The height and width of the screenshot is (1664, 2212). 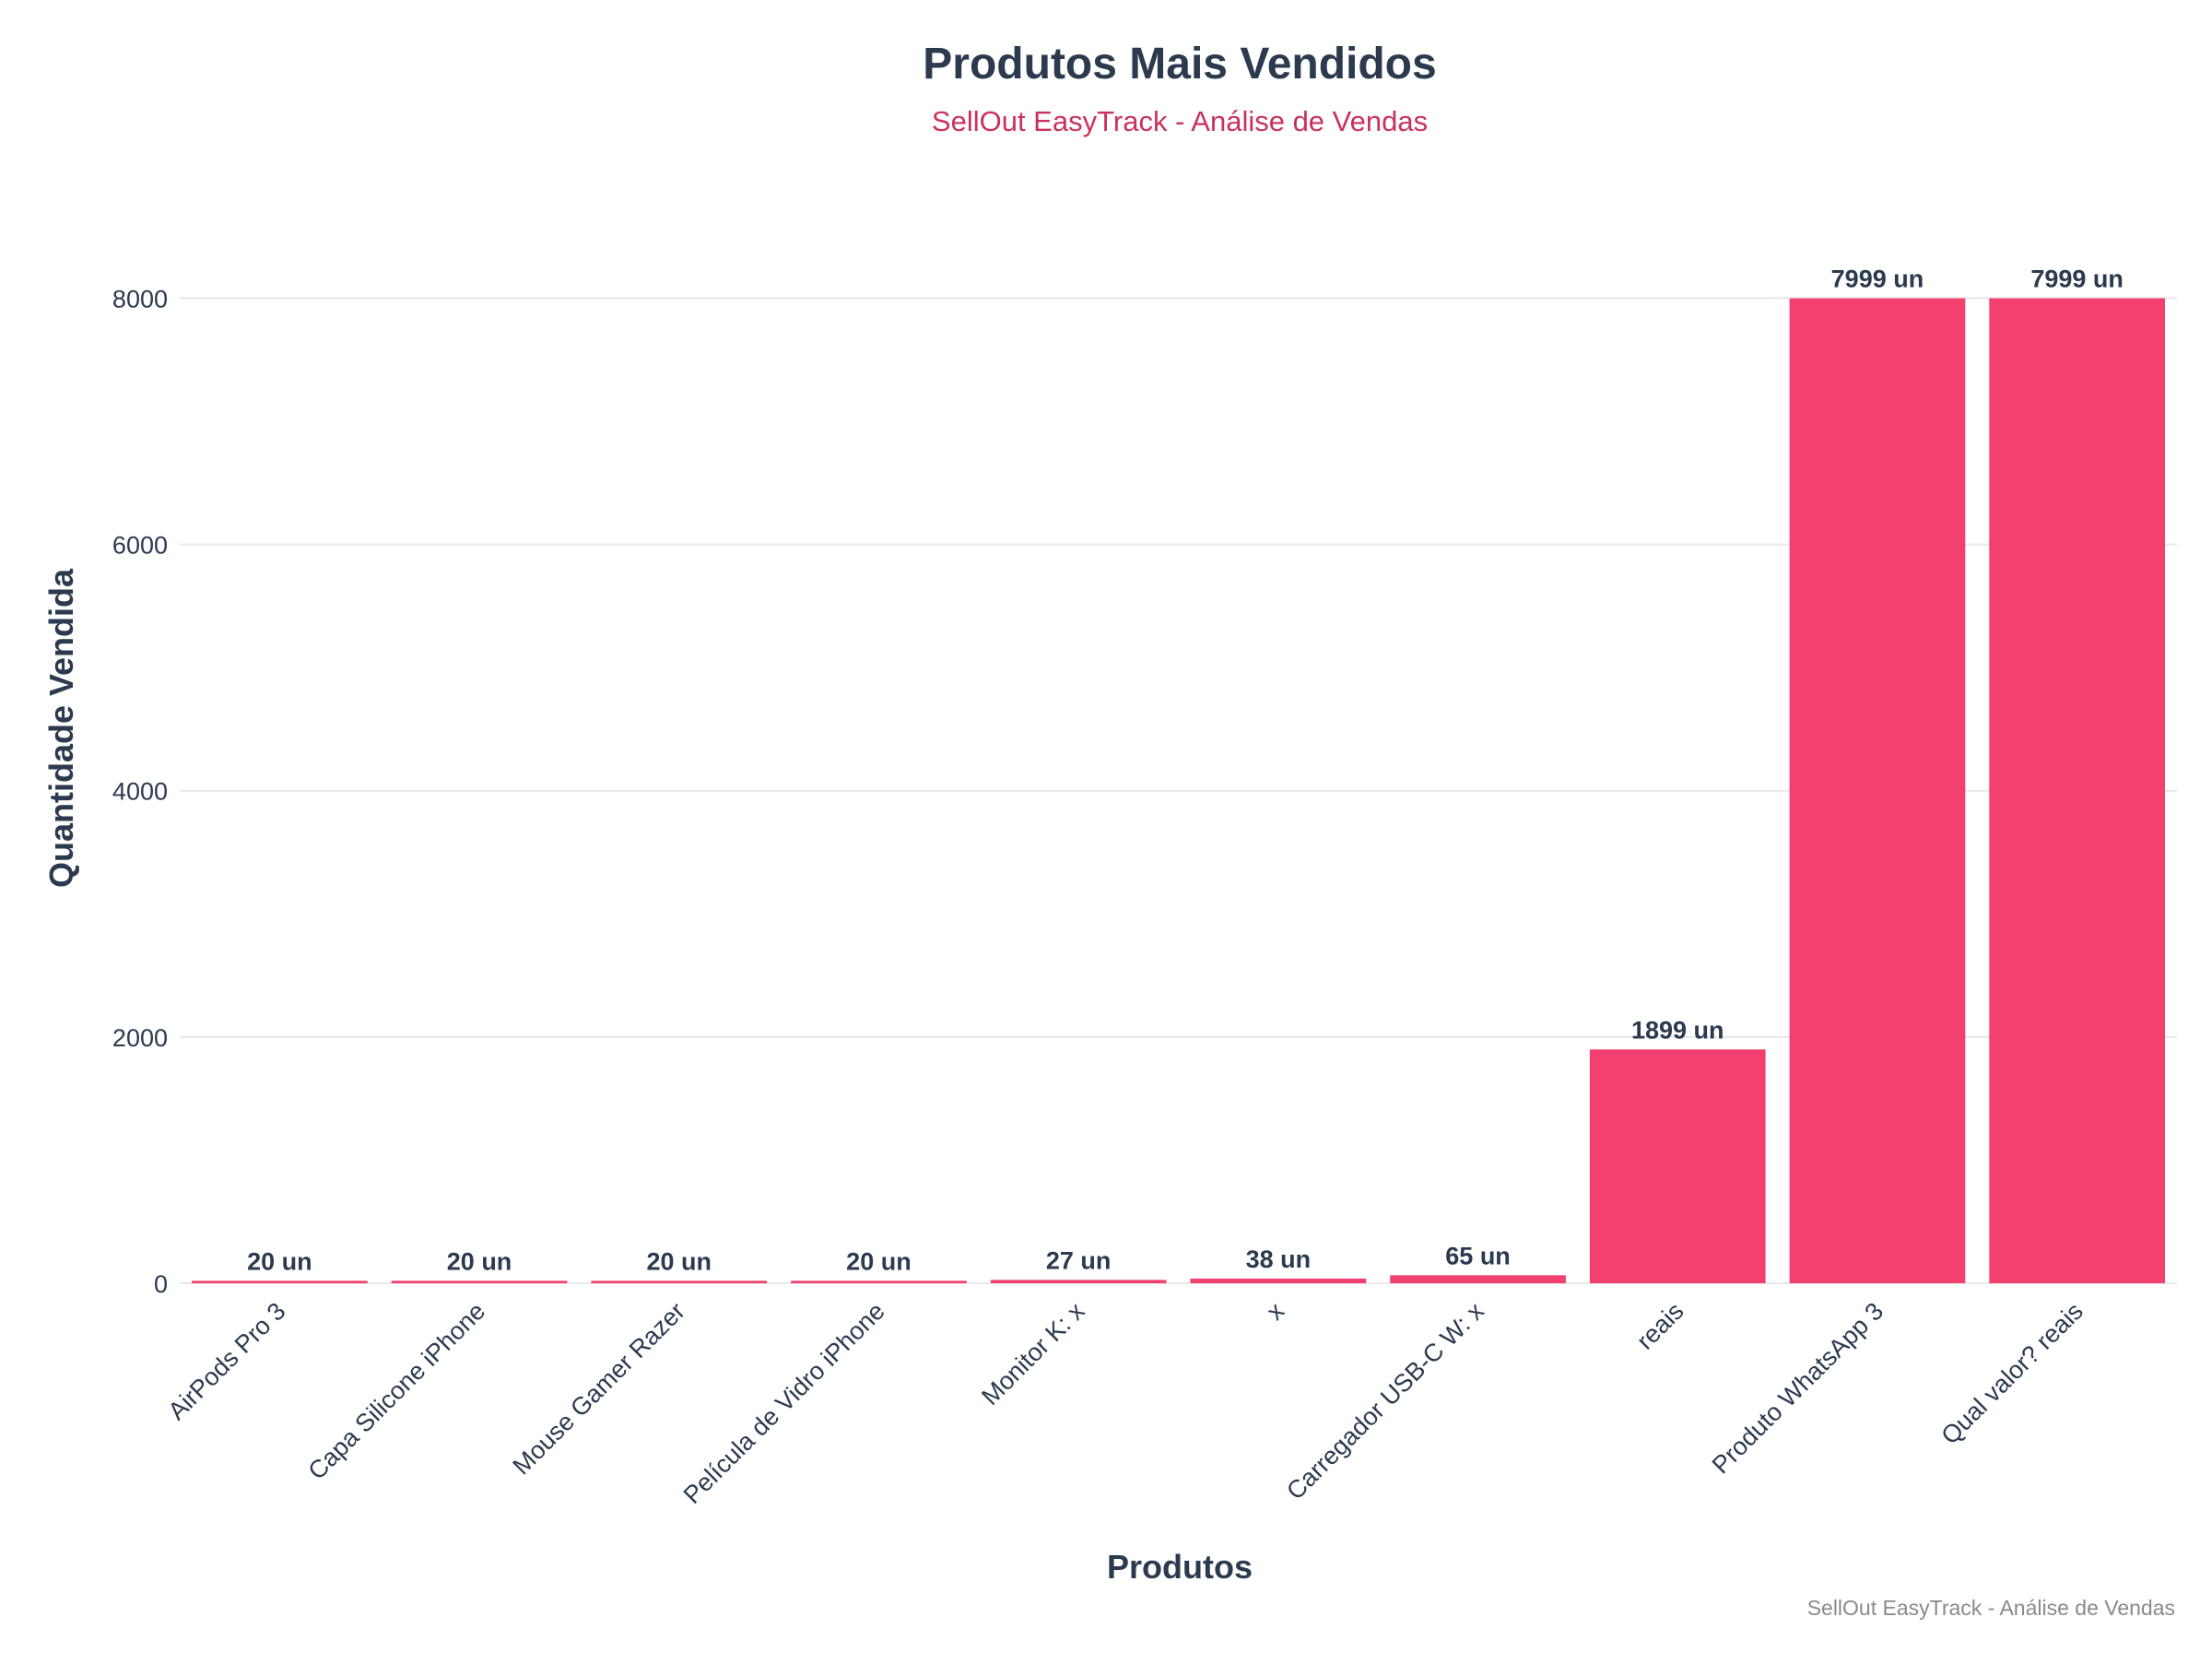 What do you see at coordinates (1660, 1326) in the screenshot?
I see `x-tick-label: reais` at bounding box center [1660, 1326].